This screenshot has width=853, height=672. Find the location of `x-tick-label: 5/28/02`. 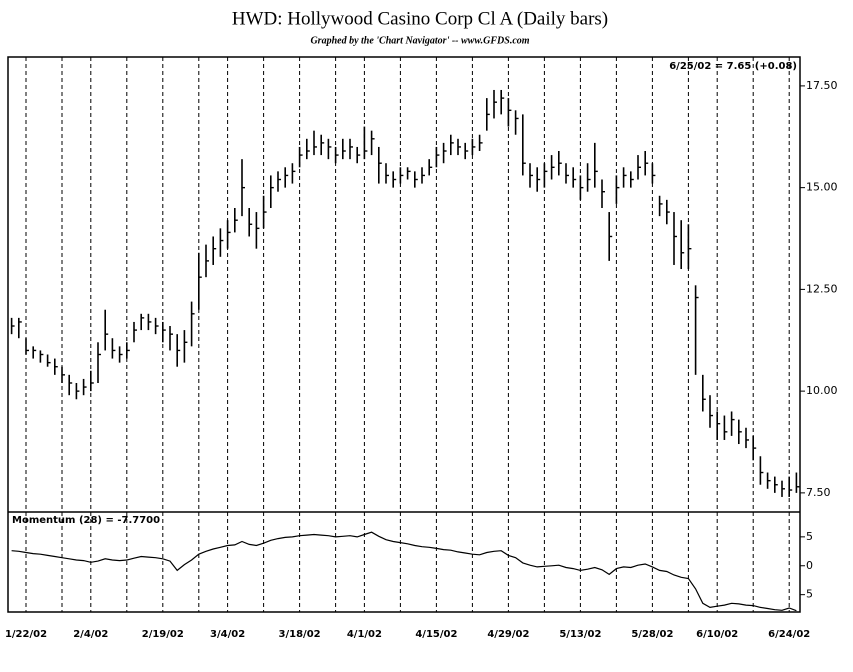

x-tick-label: 5/28/02 is located at coordinates (652, 634).